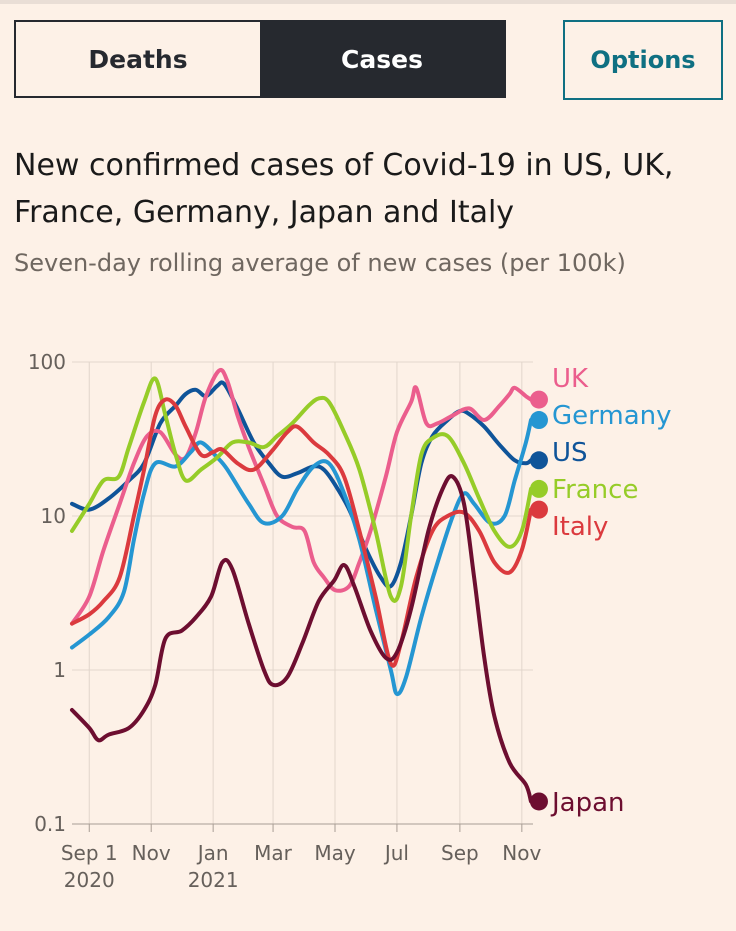 This screenshot has height=931, width=736. What do you see at coordinates (59, 670) in the screenshot?
I see `y-tick-label: 1` at bounding box center [59, 670].